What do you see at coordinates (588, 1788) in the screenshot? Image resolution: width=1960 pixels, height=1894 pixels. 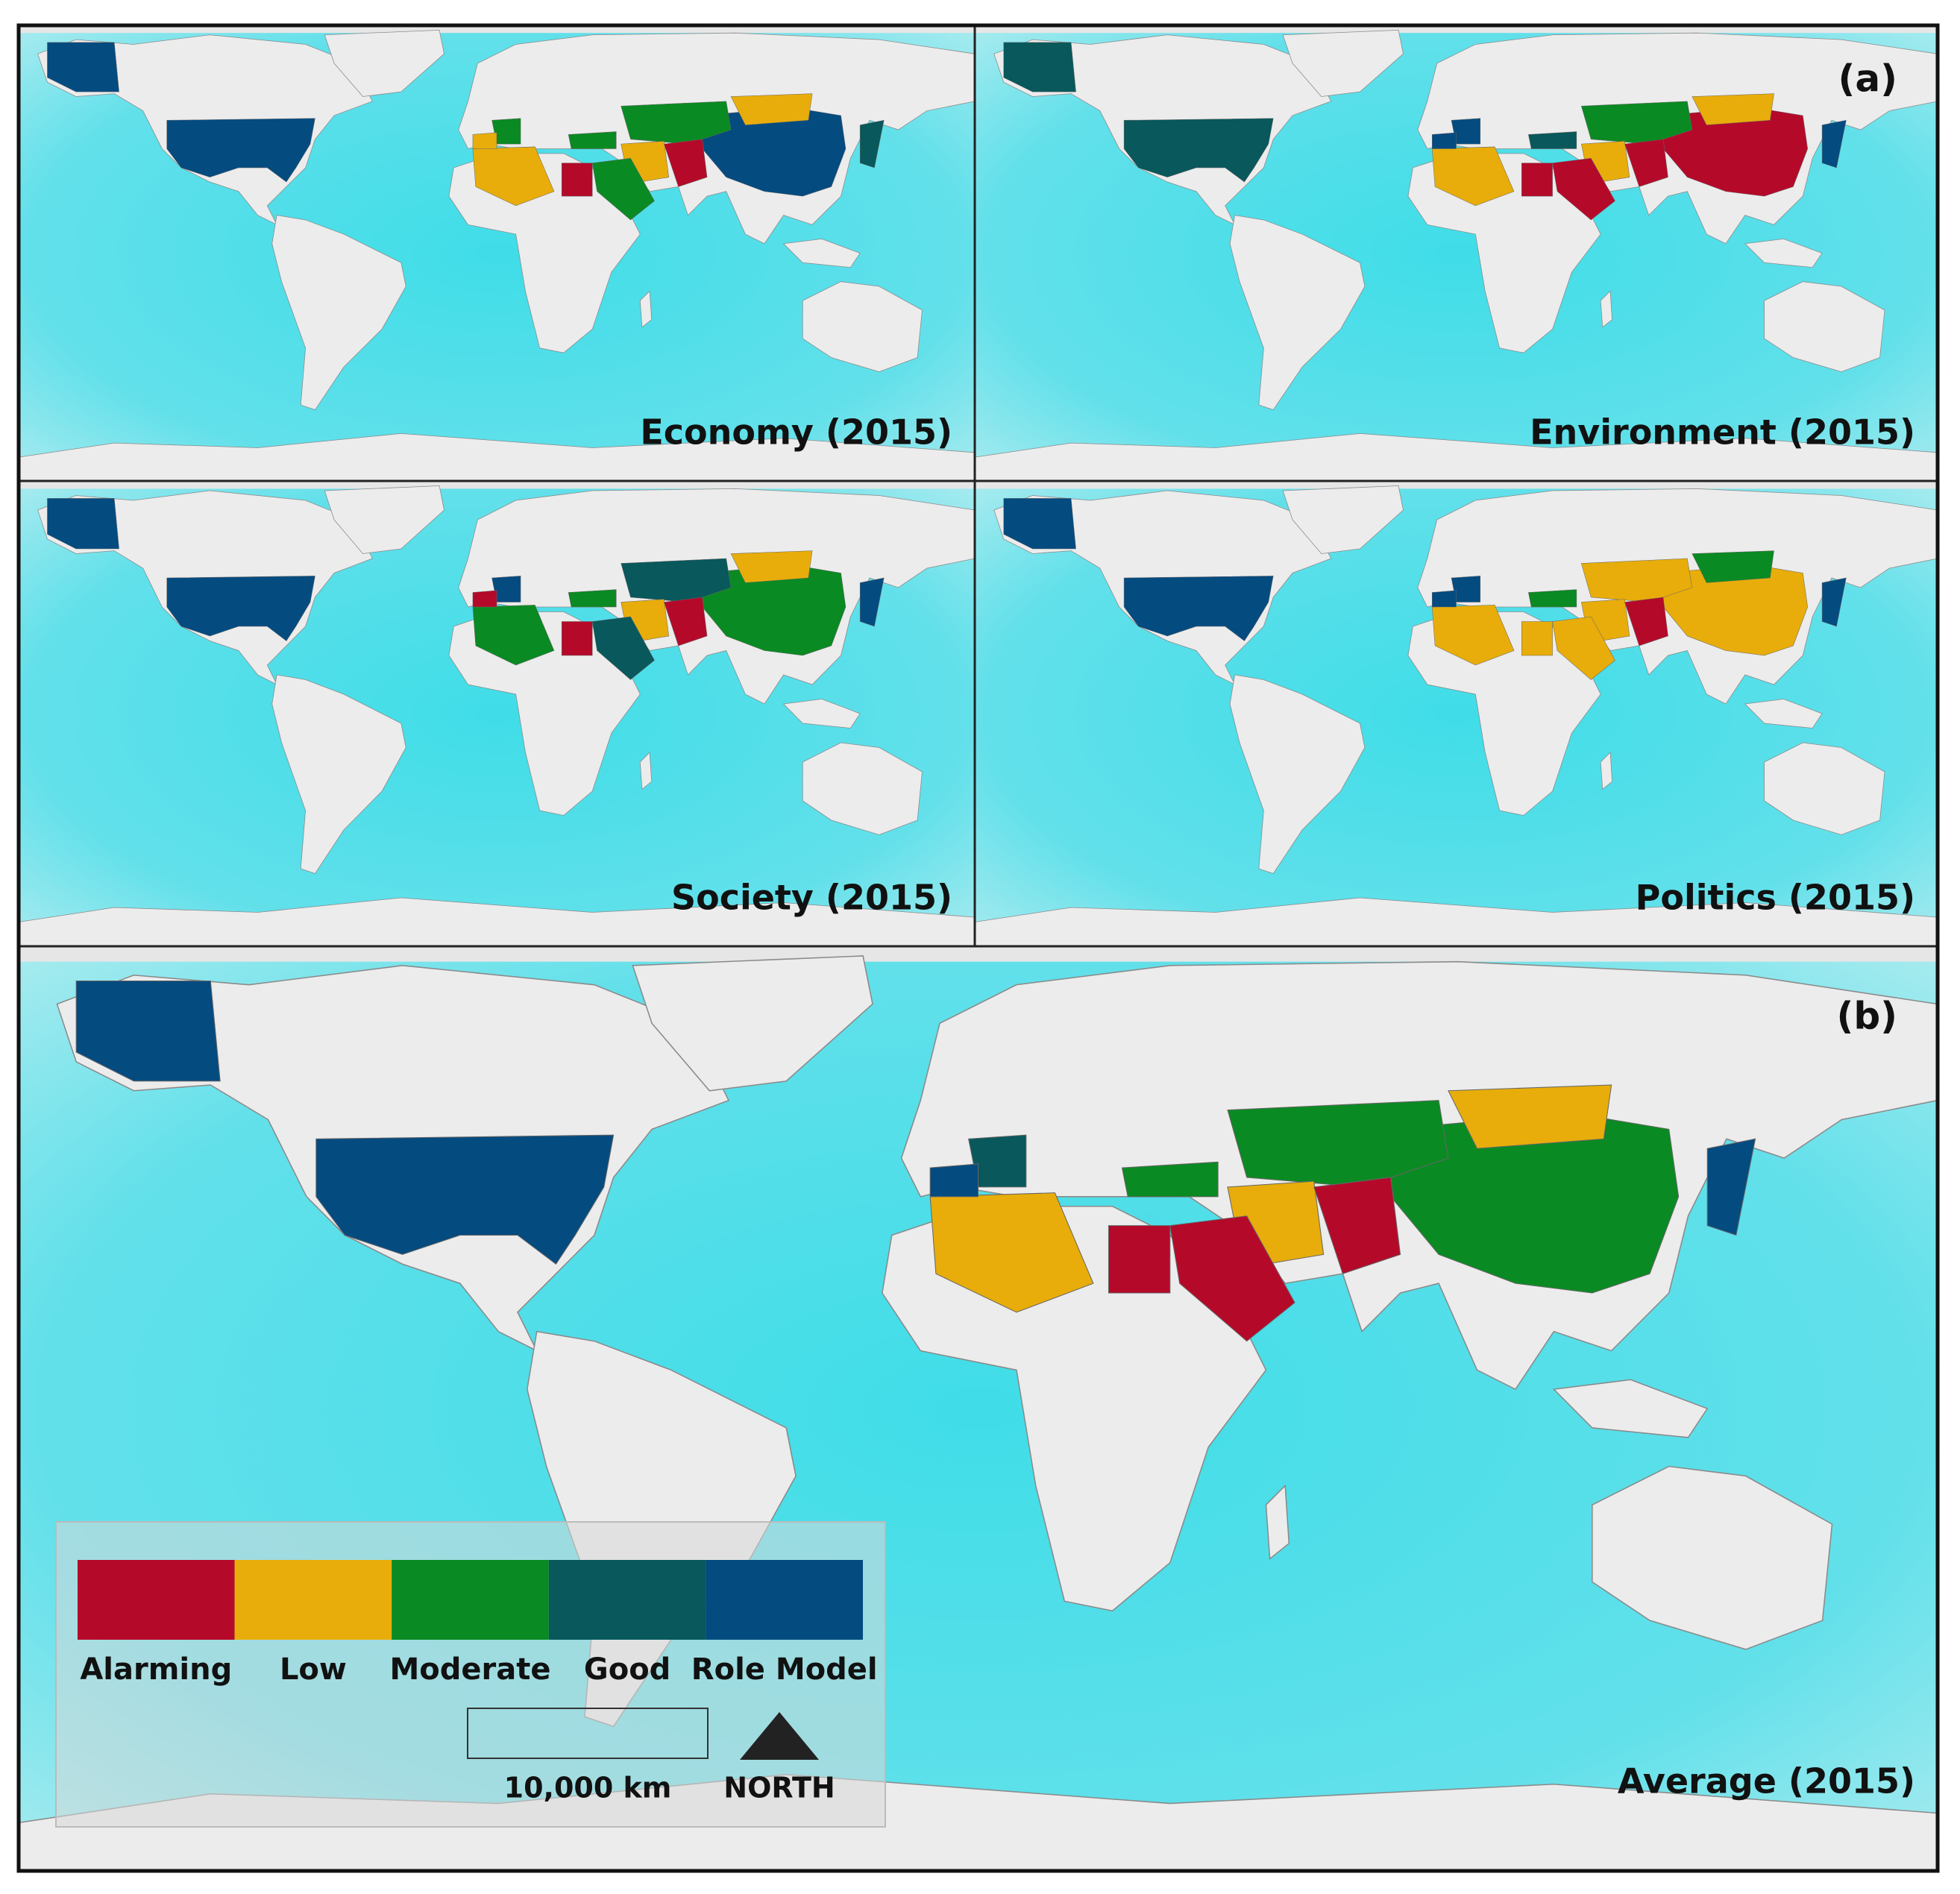 I see `scale-bar-label: 10,000 km` at bounding box center [588, 1788].